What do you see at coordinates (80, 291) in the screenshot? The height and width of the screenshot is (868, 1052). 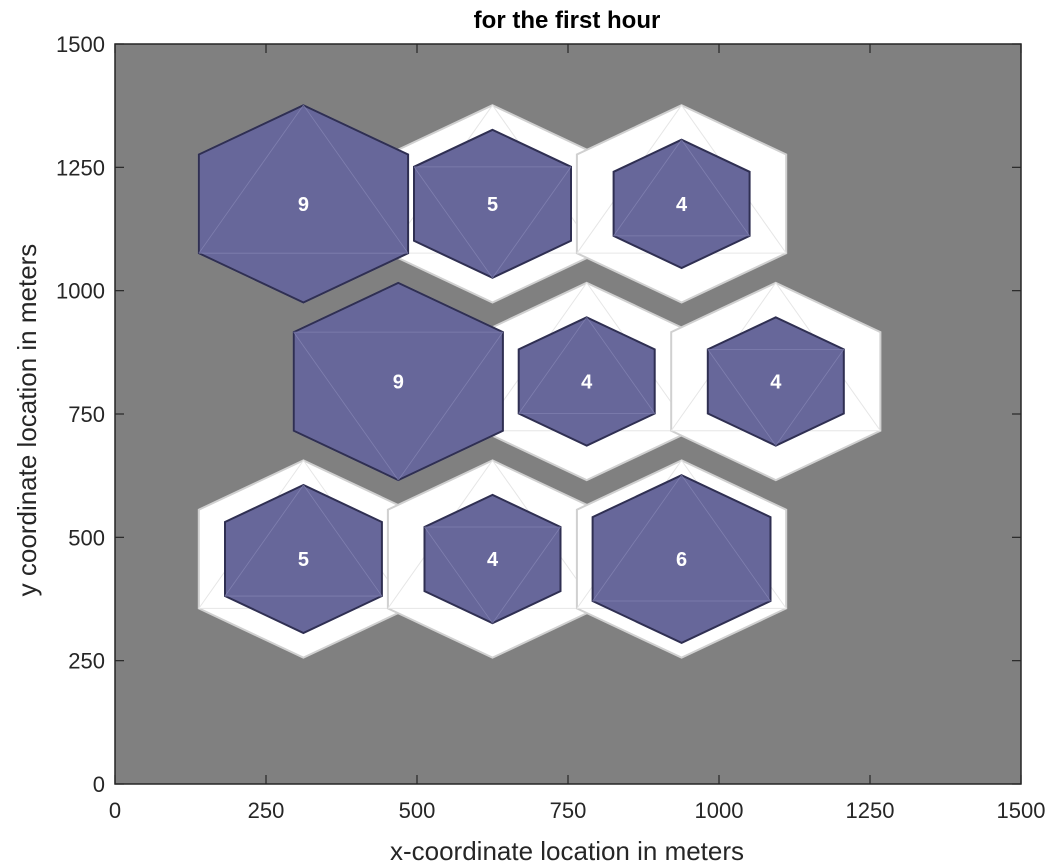 I see `y-tick-label: 1000` at bounding box center [80, 291].